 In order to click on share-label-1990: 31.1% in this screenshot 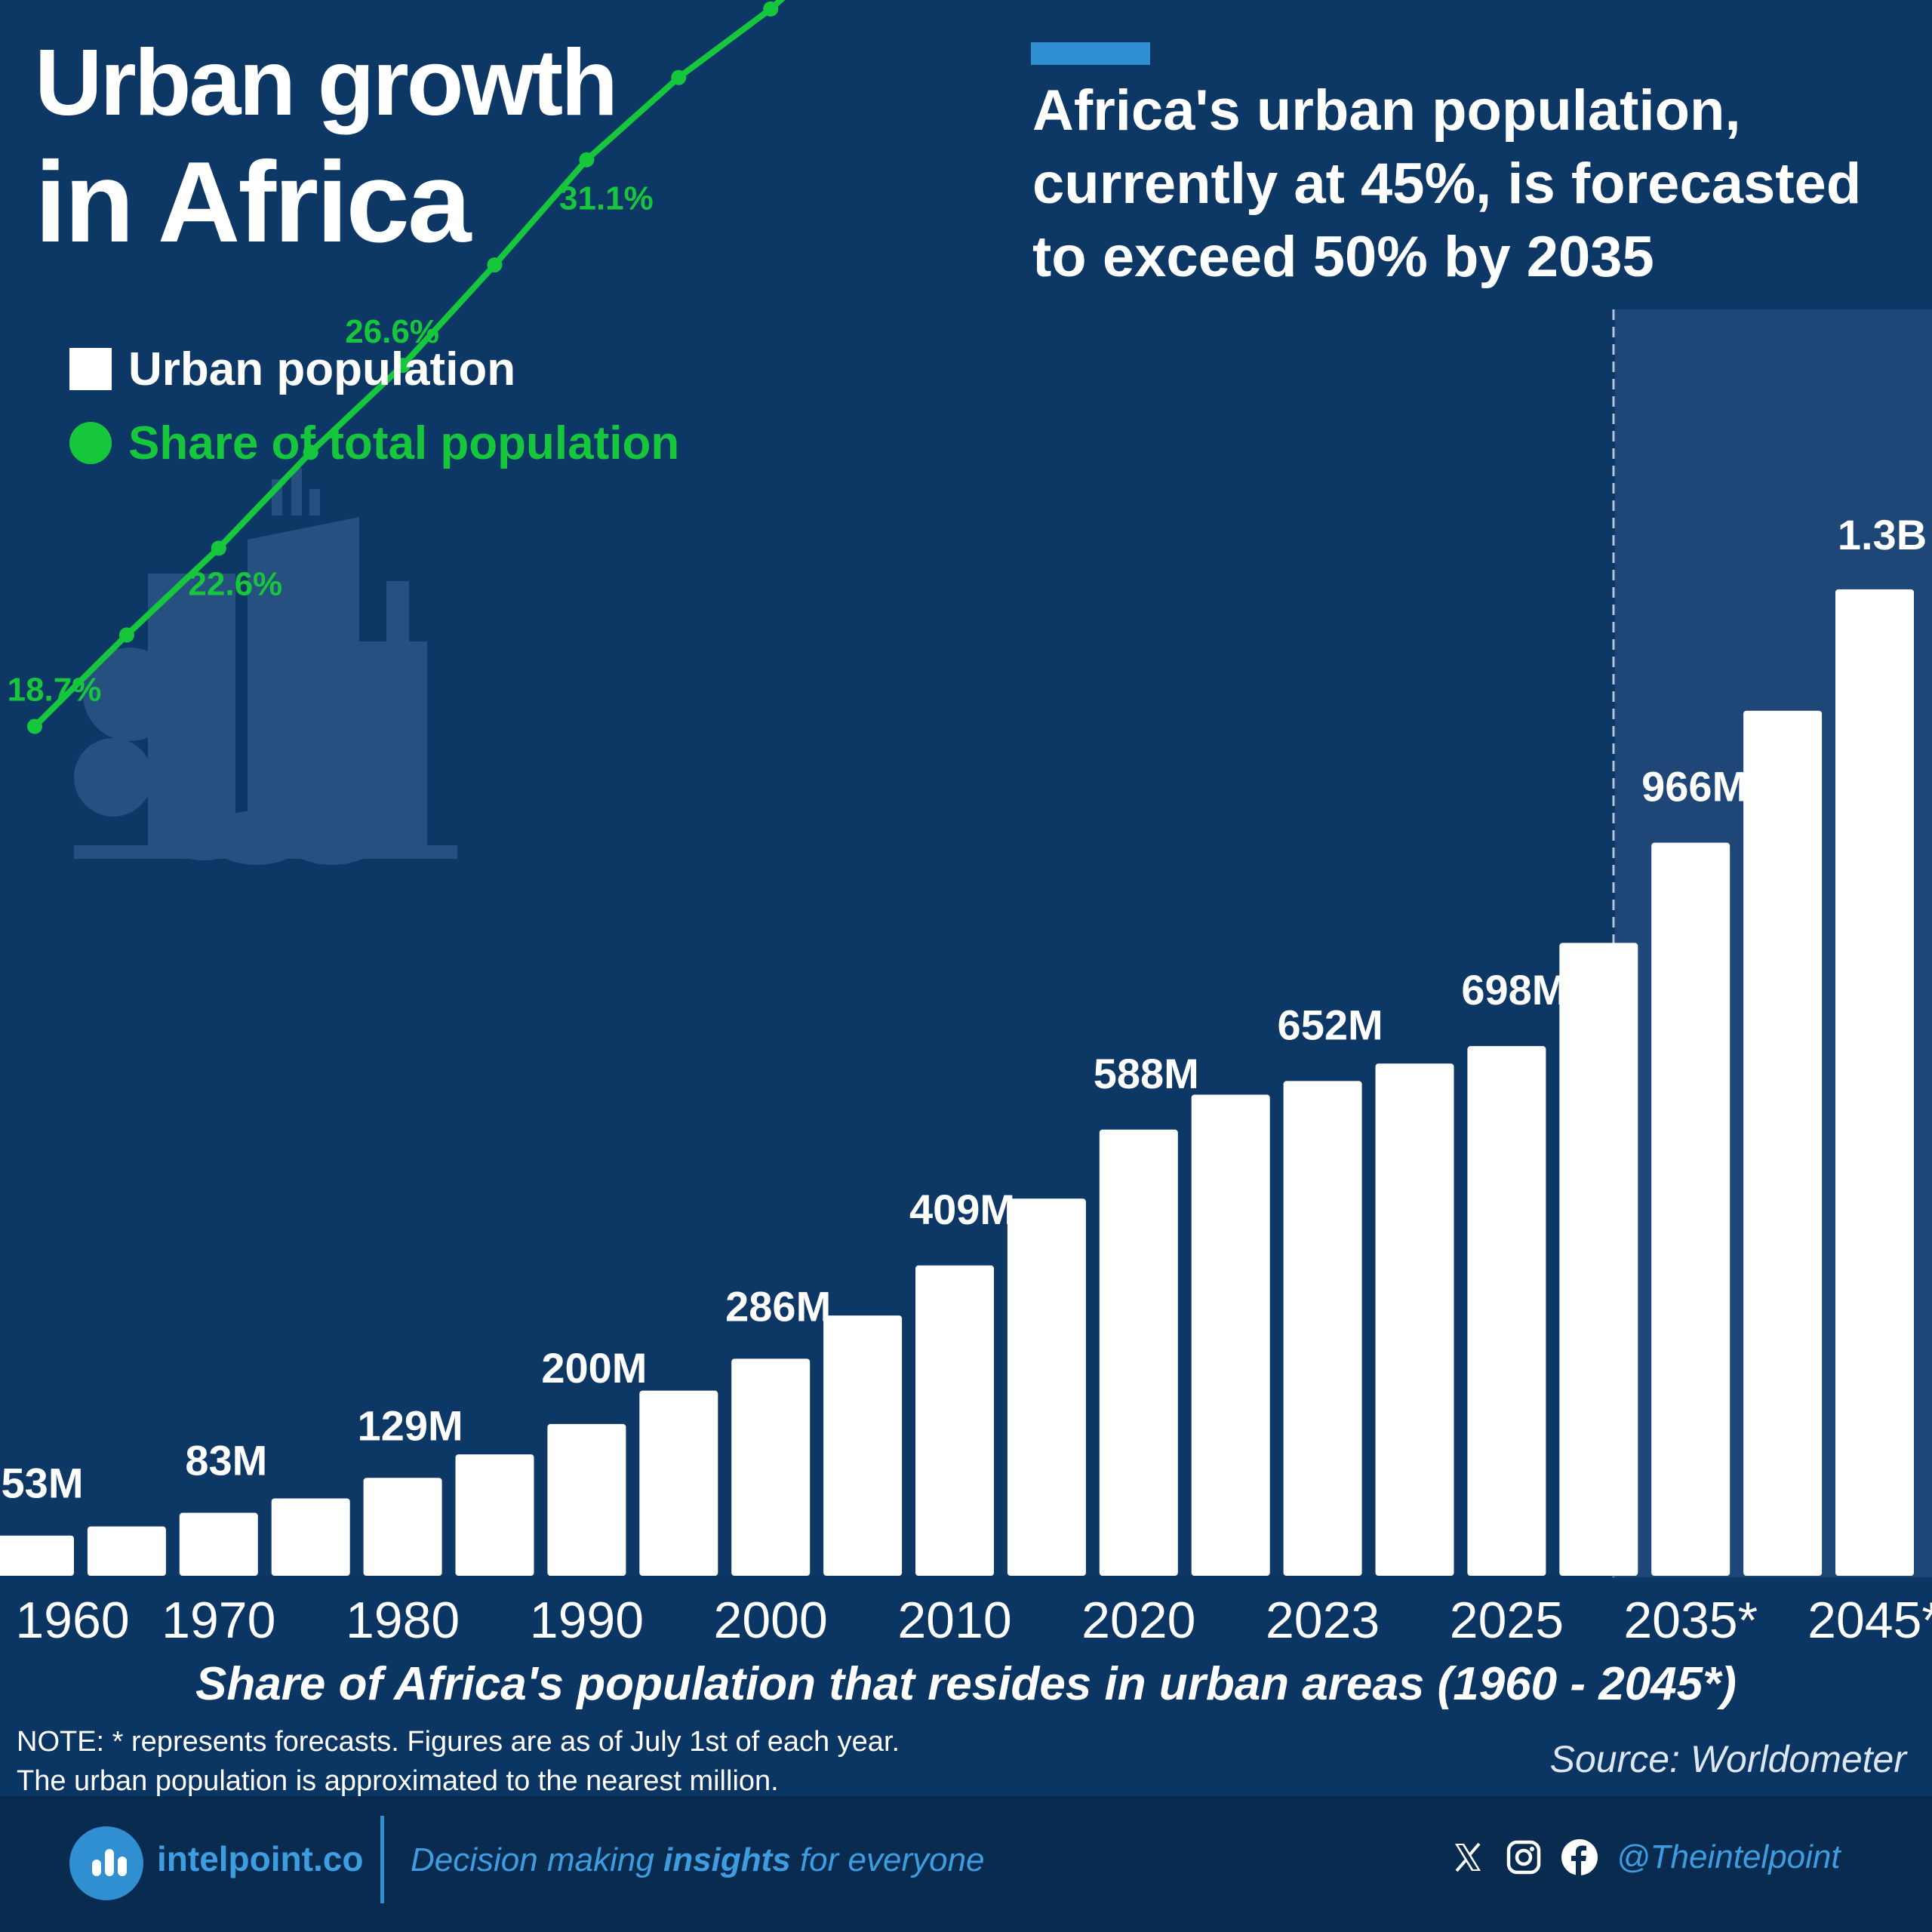, I will do `click(606, 198)`.